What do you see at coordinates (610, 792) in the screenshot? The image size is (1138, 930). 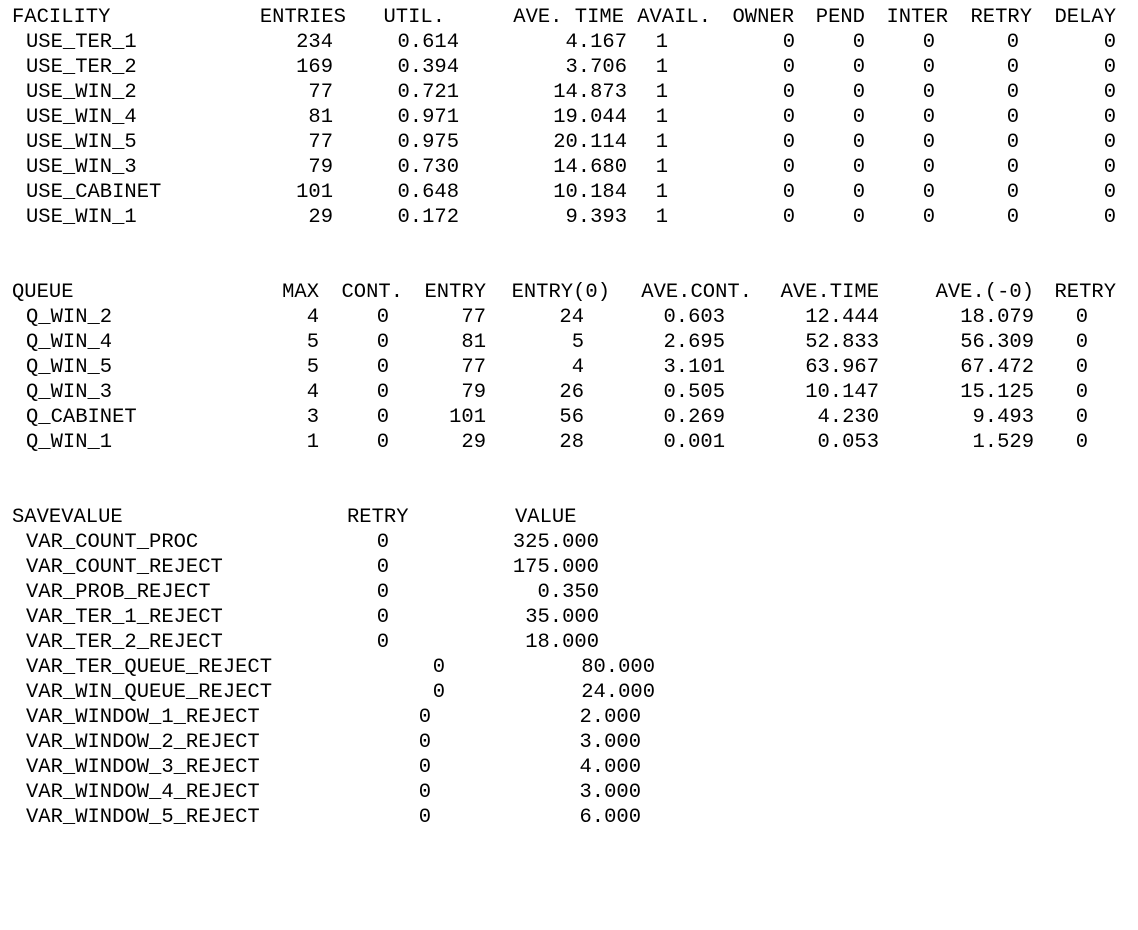 I see `savevalue-value: 3.000` at bounding box center [610, 792].